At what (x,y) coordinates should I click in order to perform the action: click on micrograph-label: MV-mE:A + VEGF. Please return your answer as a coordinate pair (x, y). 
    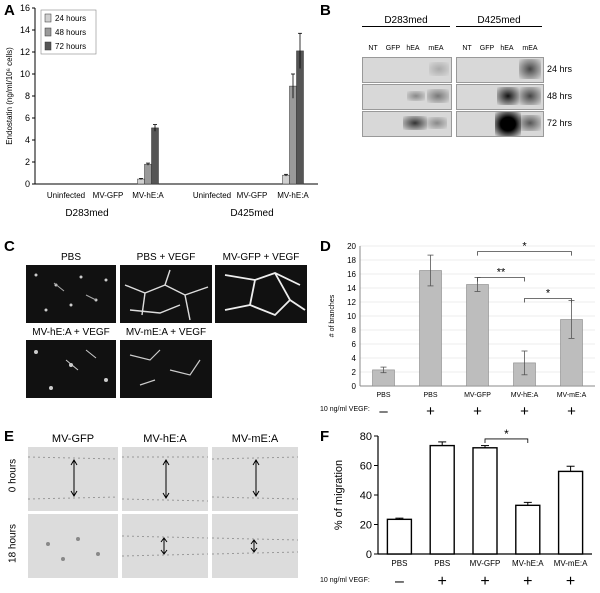
    Looking at the image, I should click on (166, 332).